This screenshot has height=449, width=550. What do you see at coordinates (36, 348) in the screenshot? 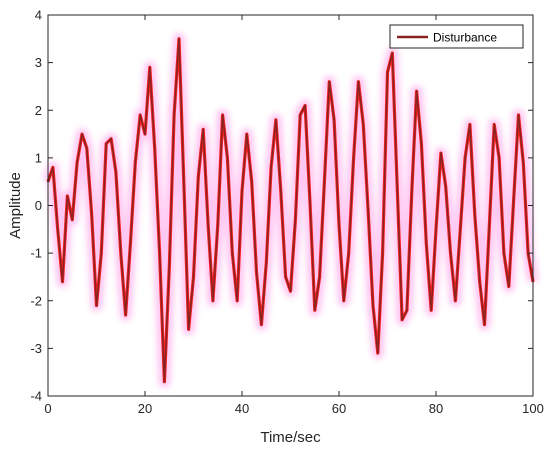
I see `y-tick-label: -3` at bounding box center [36, 348].